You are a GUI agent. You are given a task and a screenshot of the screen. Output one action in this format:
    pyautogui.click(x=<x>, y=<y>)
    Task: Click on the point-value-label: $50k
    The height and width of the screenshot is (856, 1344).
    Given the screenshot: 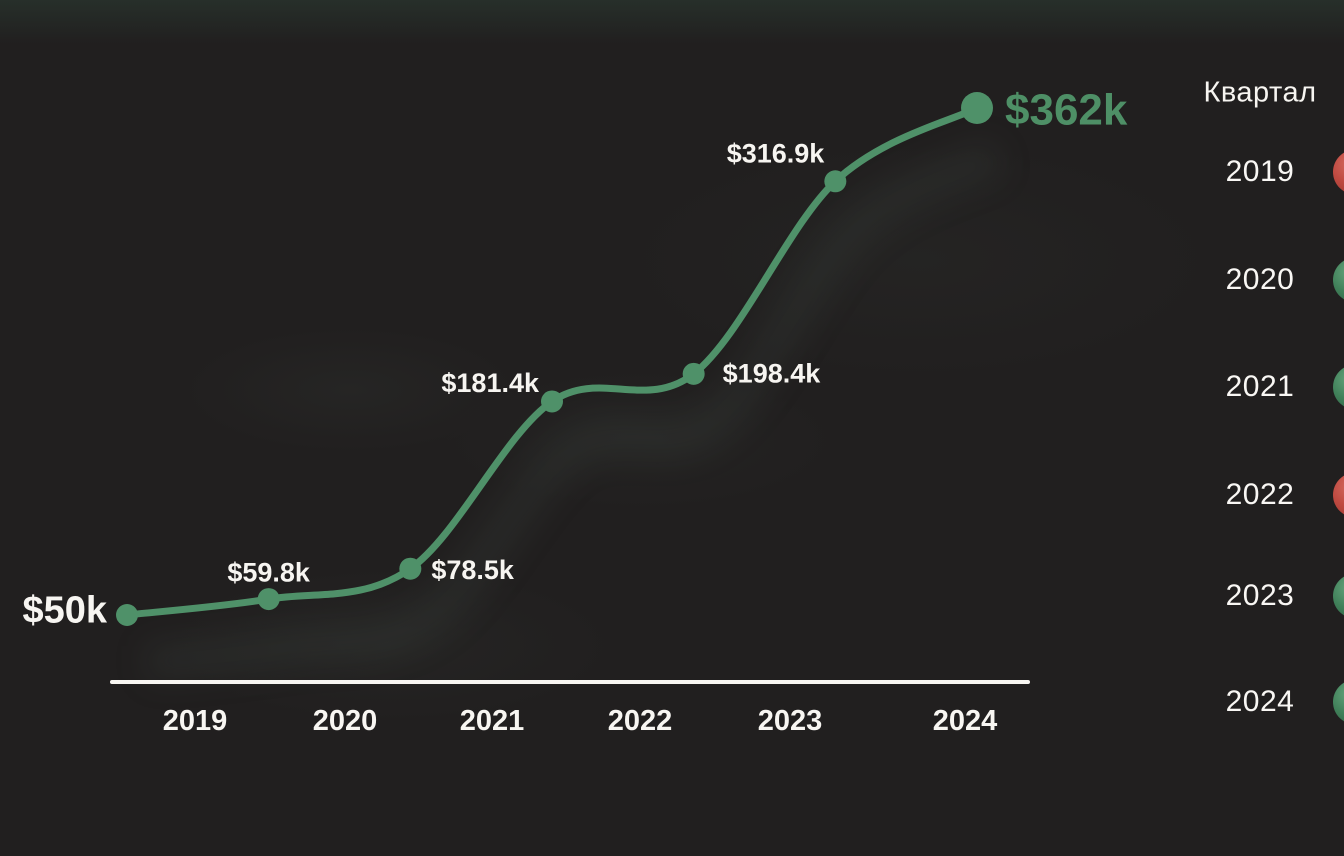 What is the action you would take?
    pyautogui.click(x=64, y=610)
    